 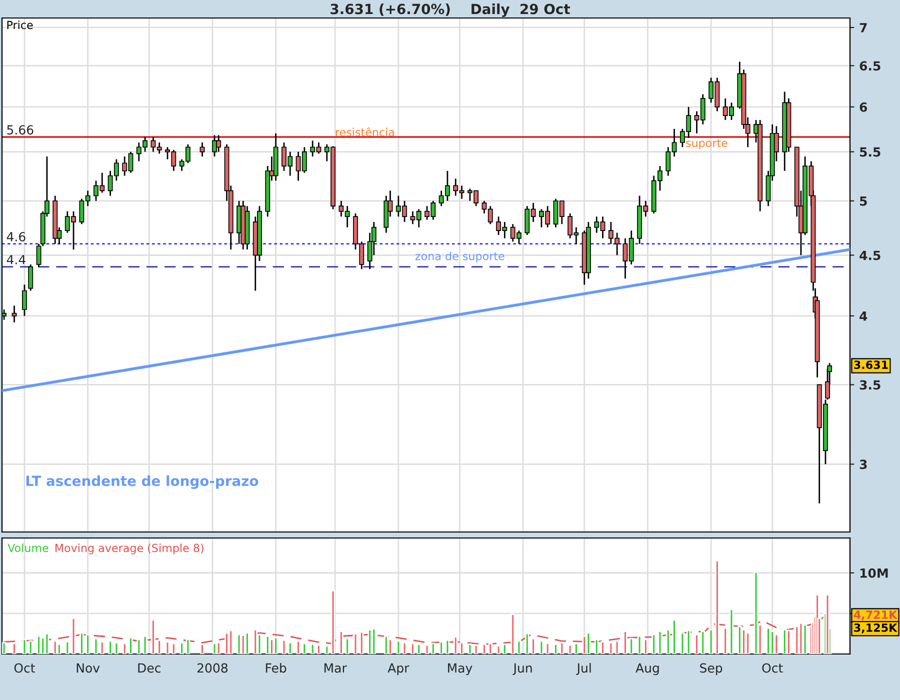 What do you see at coordinates (863, 201) in the screenshot?
I see `y-tick-label: 5` at bounding box center [863, 201].